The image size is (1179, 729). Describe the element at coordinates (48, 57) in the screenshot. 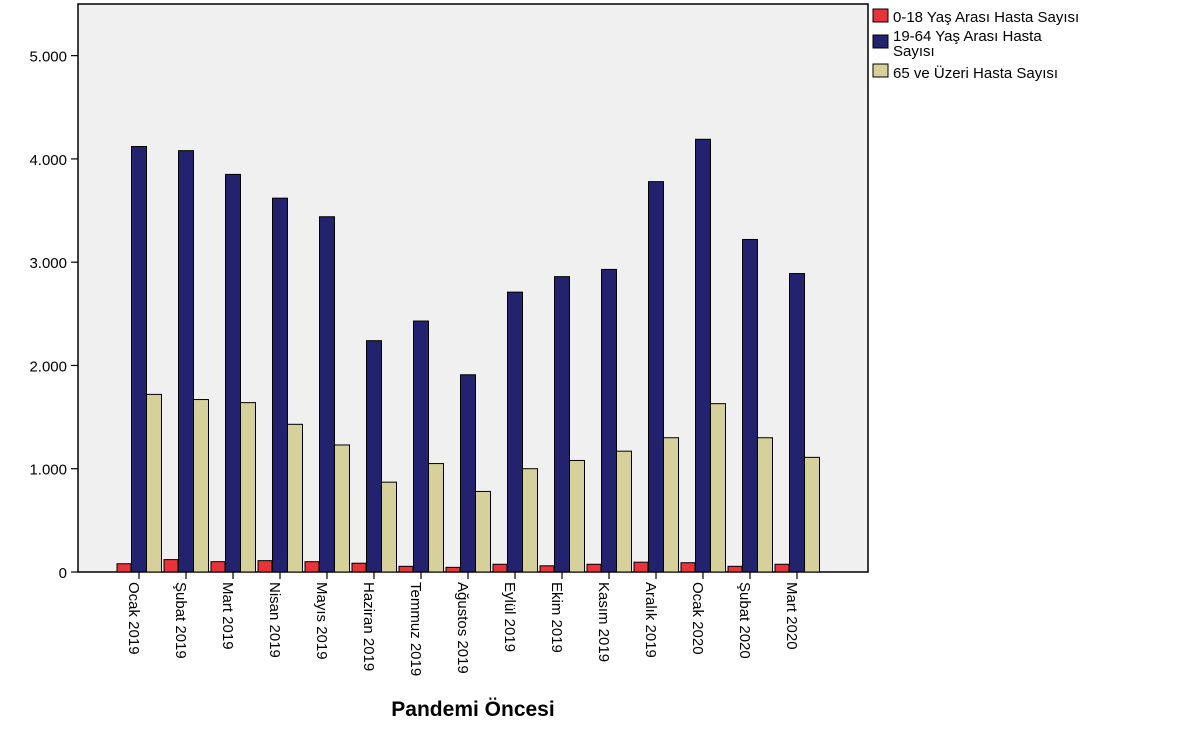

I see `y-tick-label: 5.000` at that location.